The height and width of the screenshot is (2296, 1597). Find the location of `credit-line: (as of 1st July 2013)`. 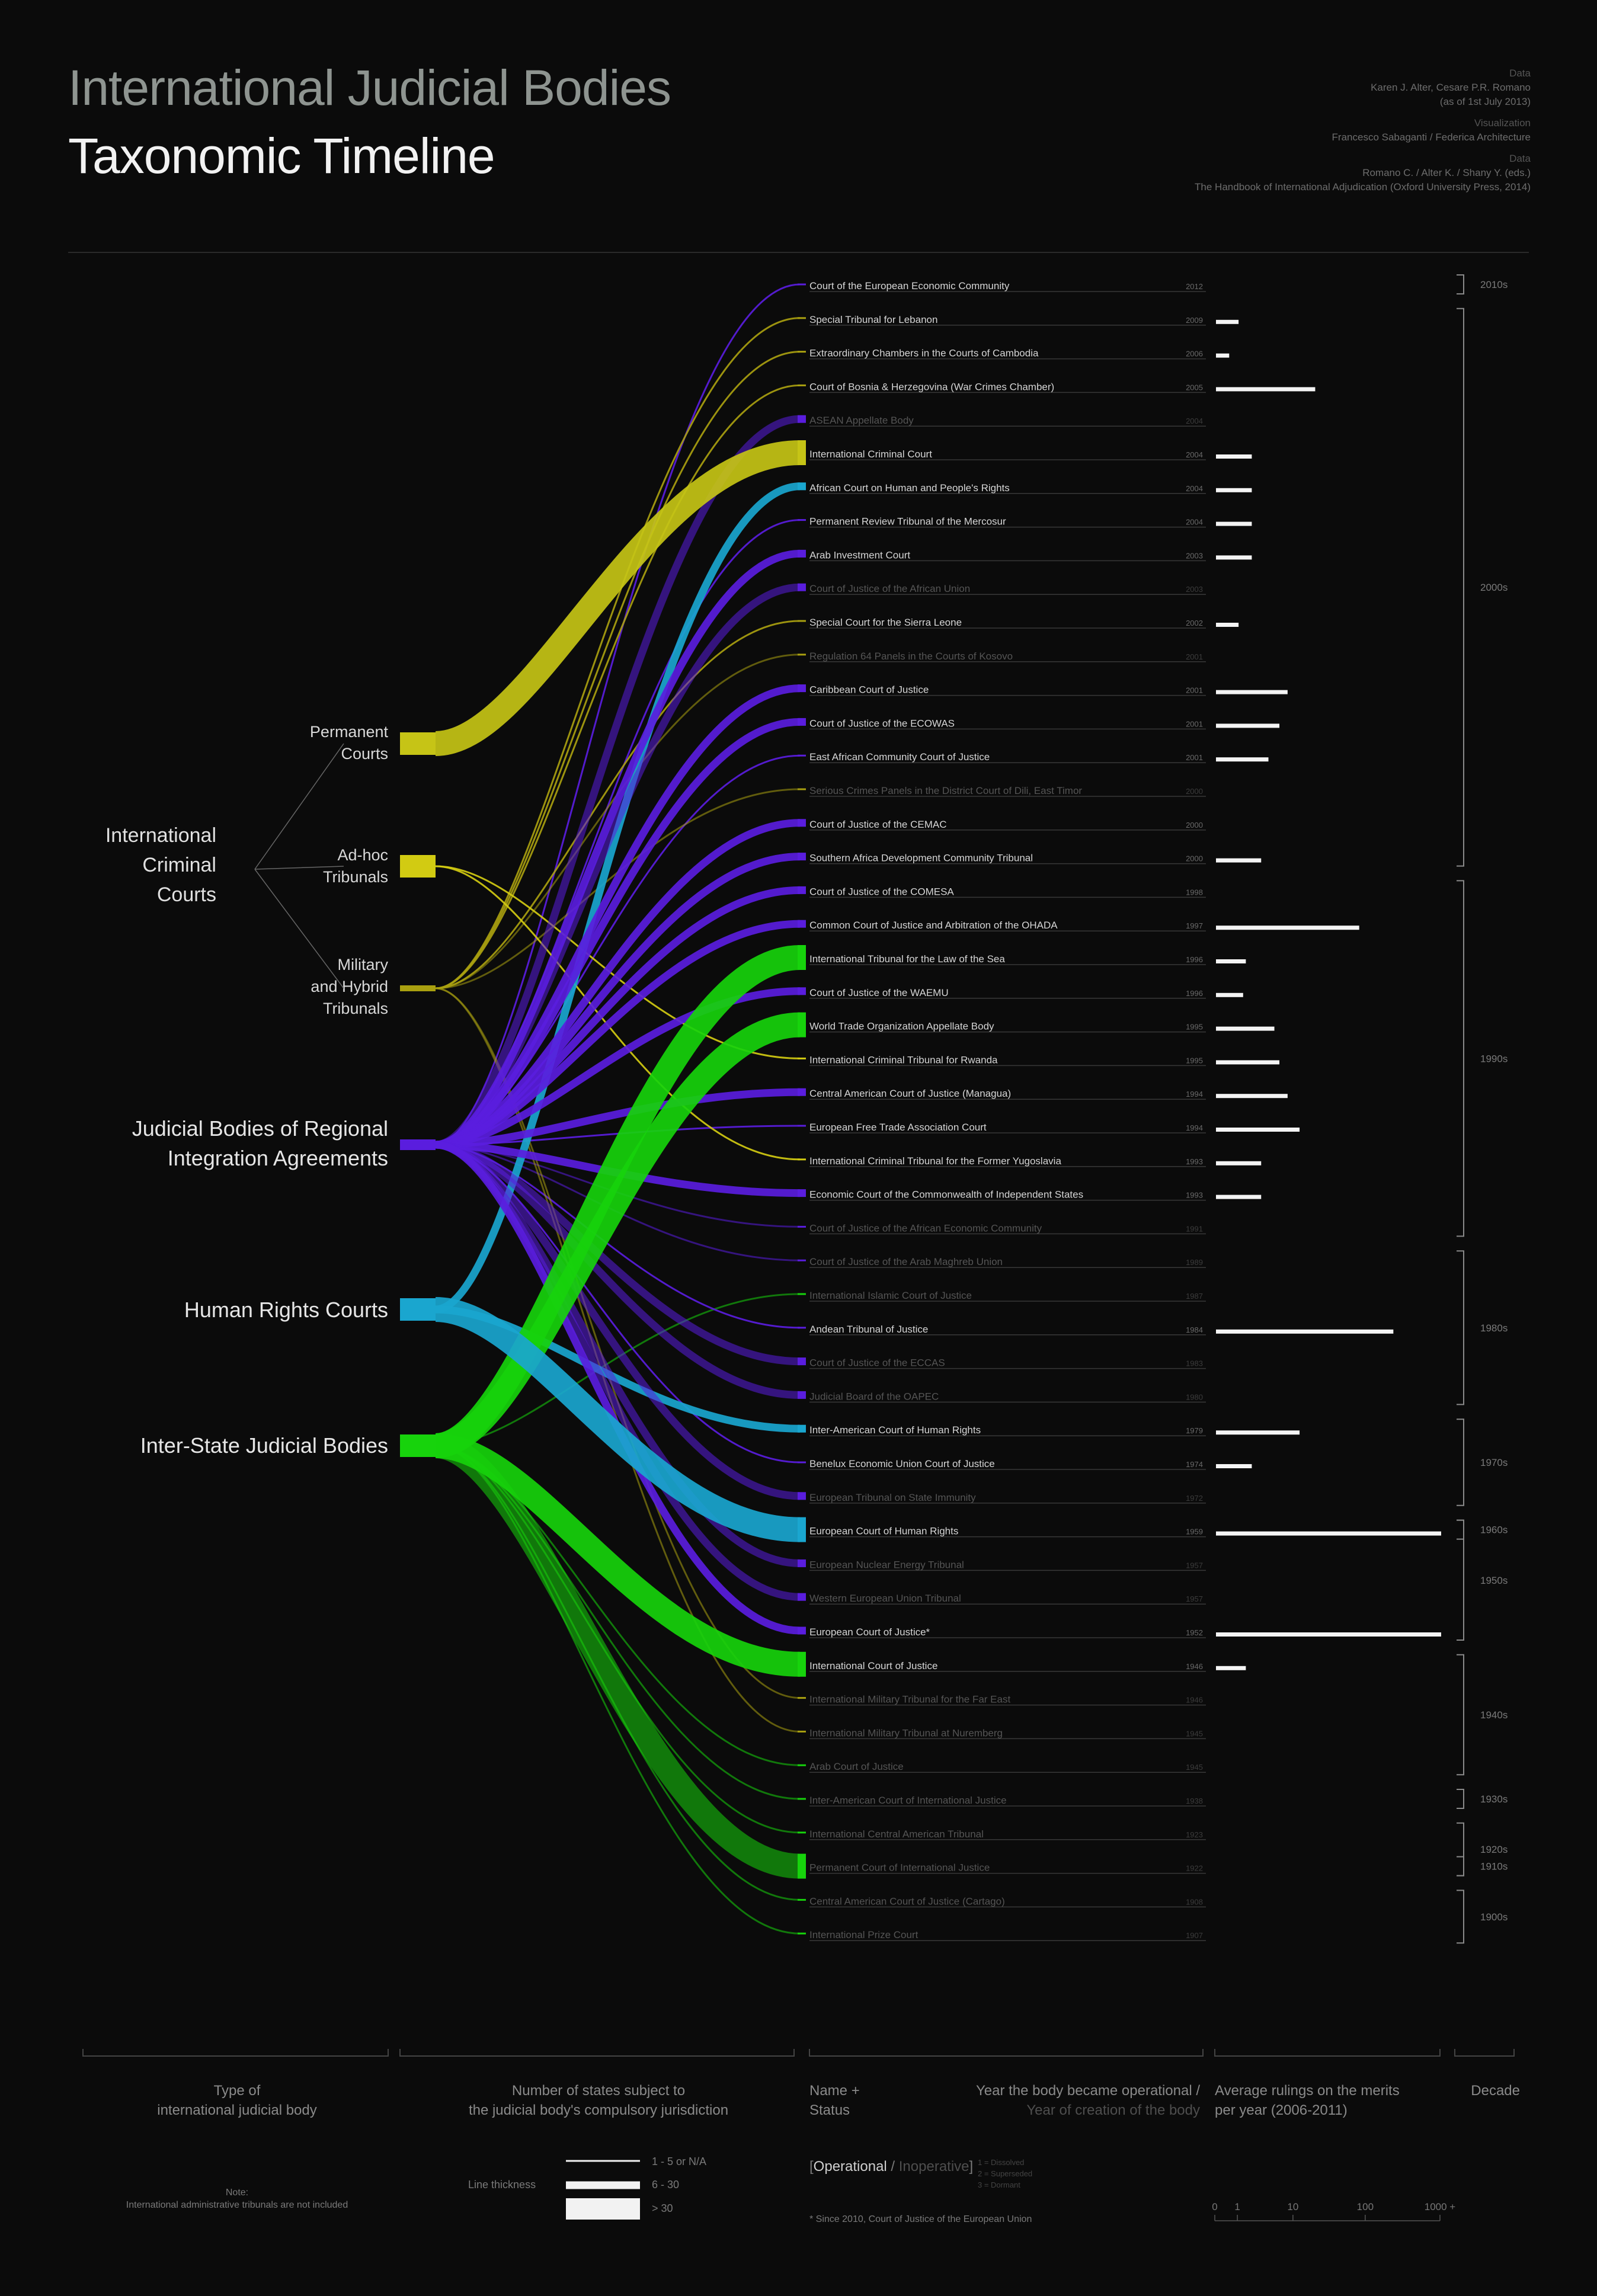

credit-line: (as of 1st July 2013) is located at coordinates (1485, 101).